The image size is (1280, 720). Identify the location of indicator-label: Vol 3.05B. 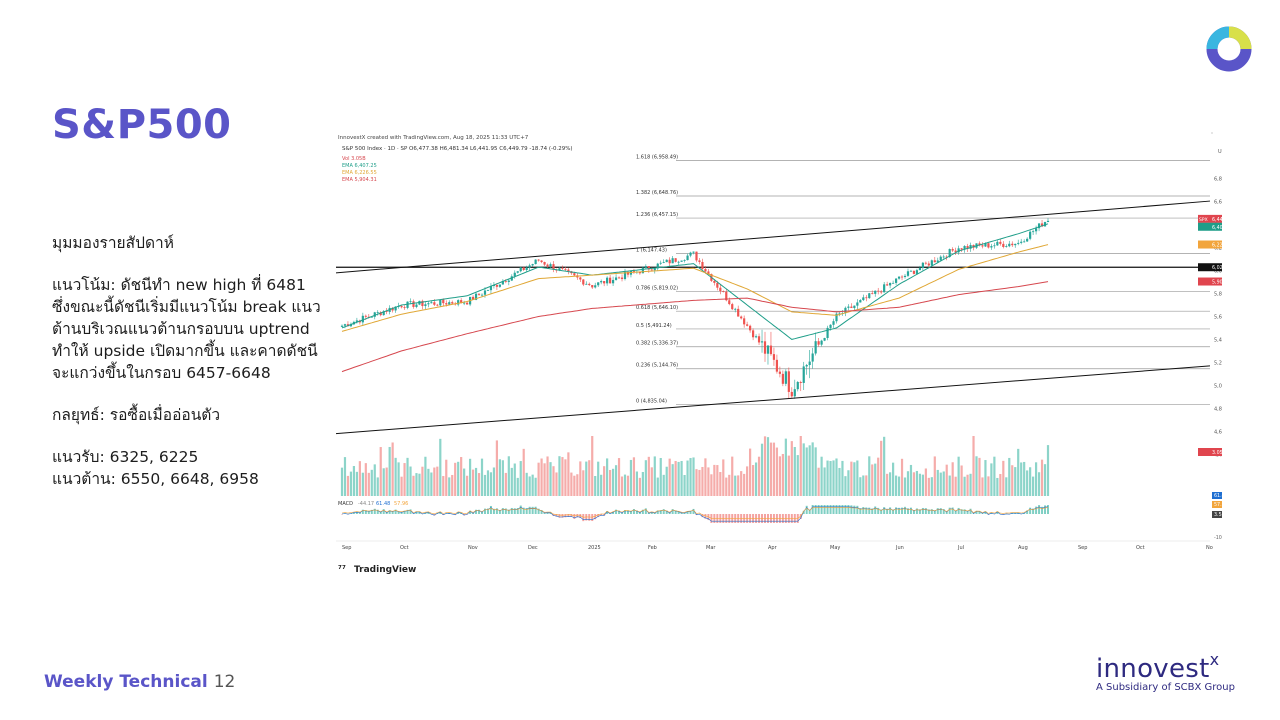
(354, 159).